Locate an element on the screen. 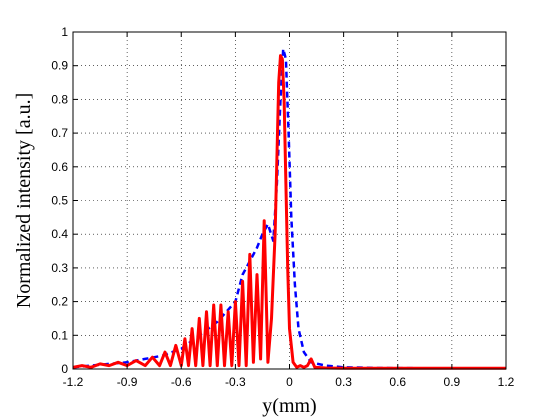  y-tick-label: 0 is located at coordinates (64, 369).